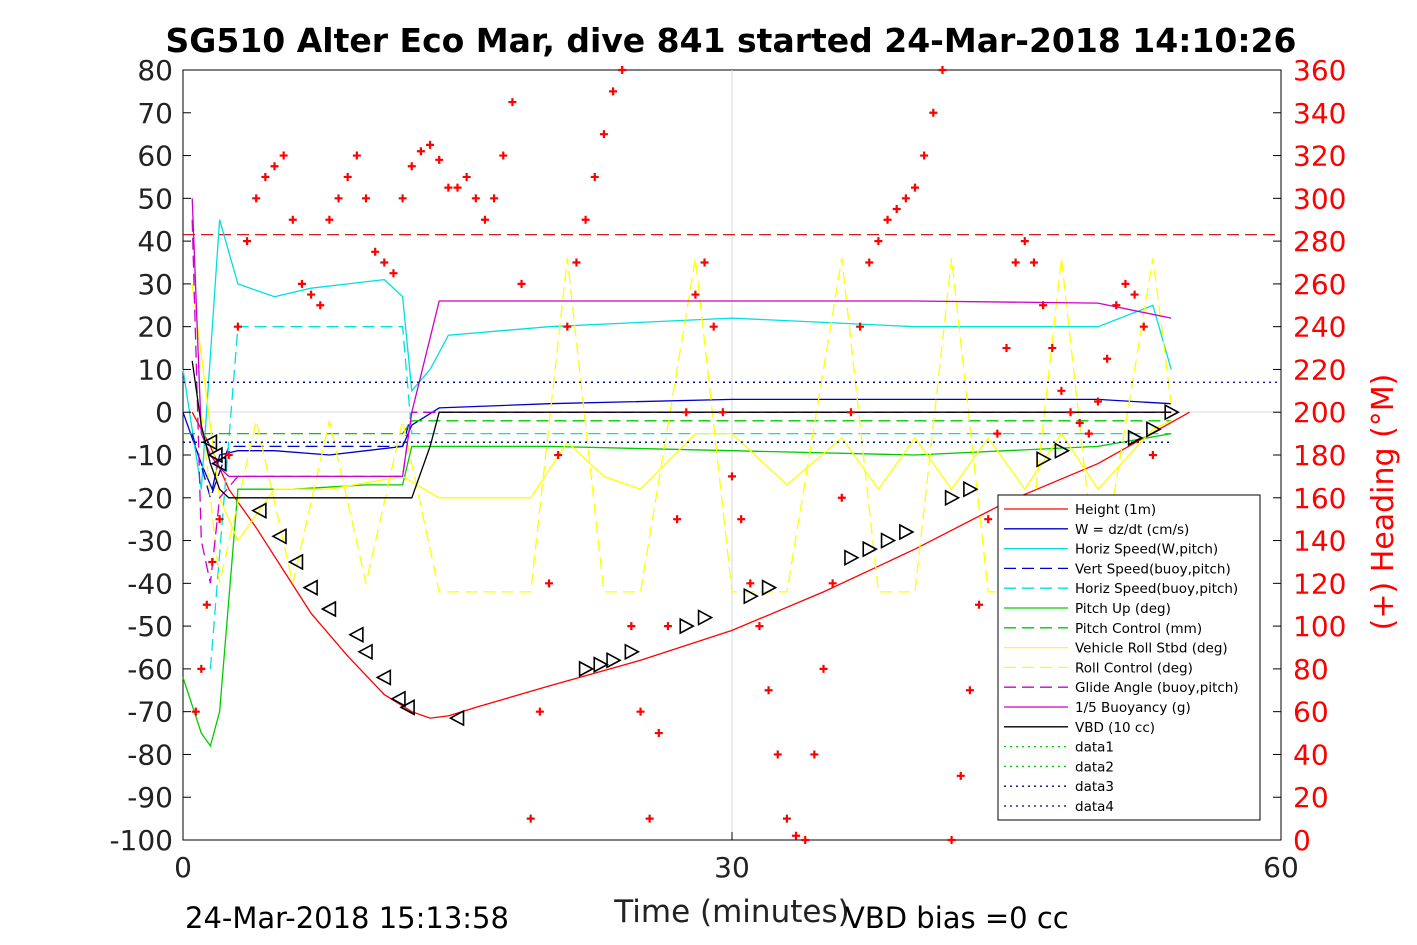 This screenshot has width=1417, height=945. I want to click on y-right-tick-label: 60, so click(1311, 712).